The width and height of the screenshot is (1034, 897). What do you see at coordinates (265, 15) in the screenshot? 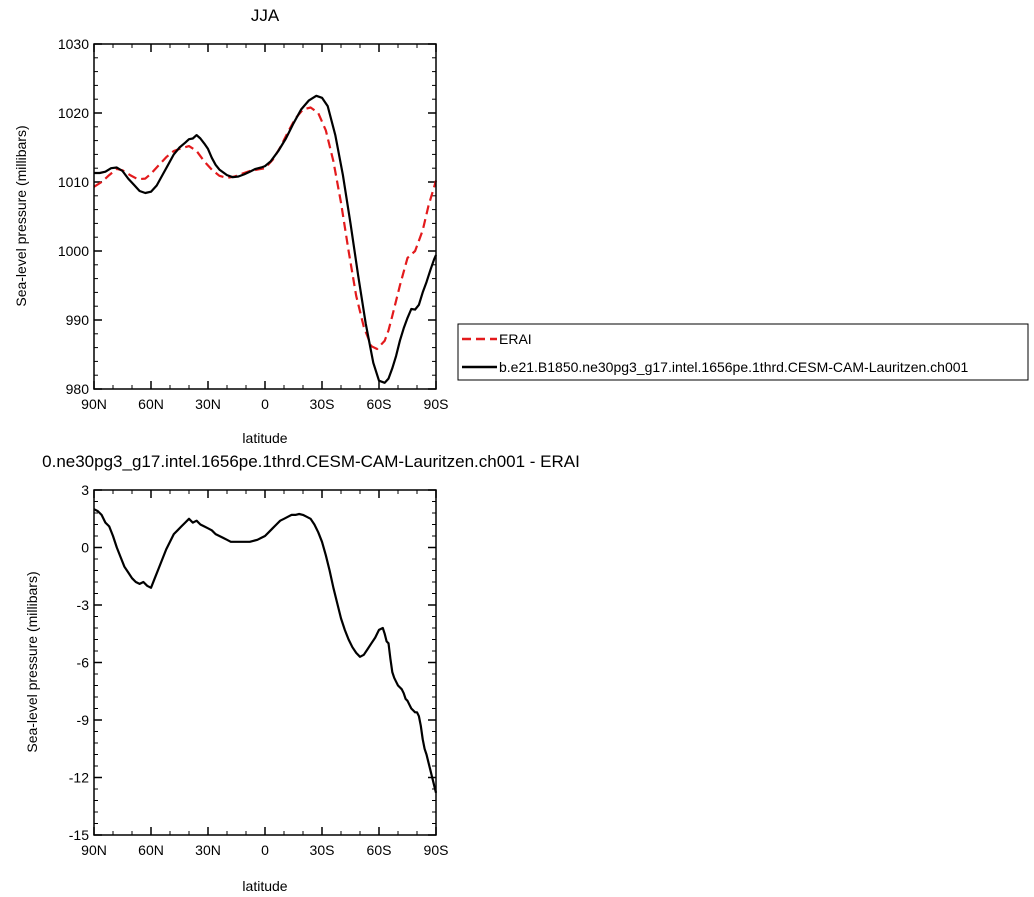
I see `top-chart-title: JJA` at bounding box center [265, 15].